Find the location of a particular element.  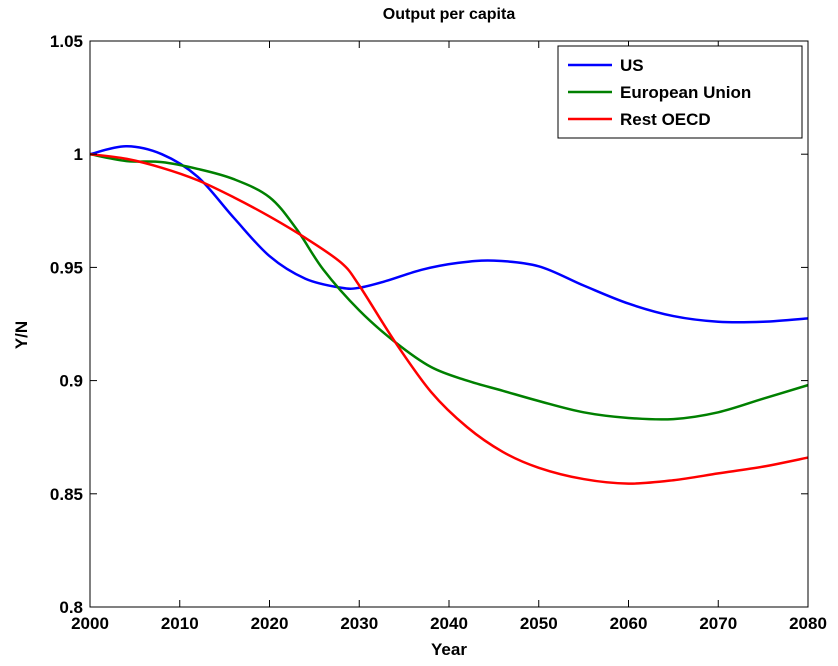

x-tick-label: 2000 is located at coordinates (90, 623).